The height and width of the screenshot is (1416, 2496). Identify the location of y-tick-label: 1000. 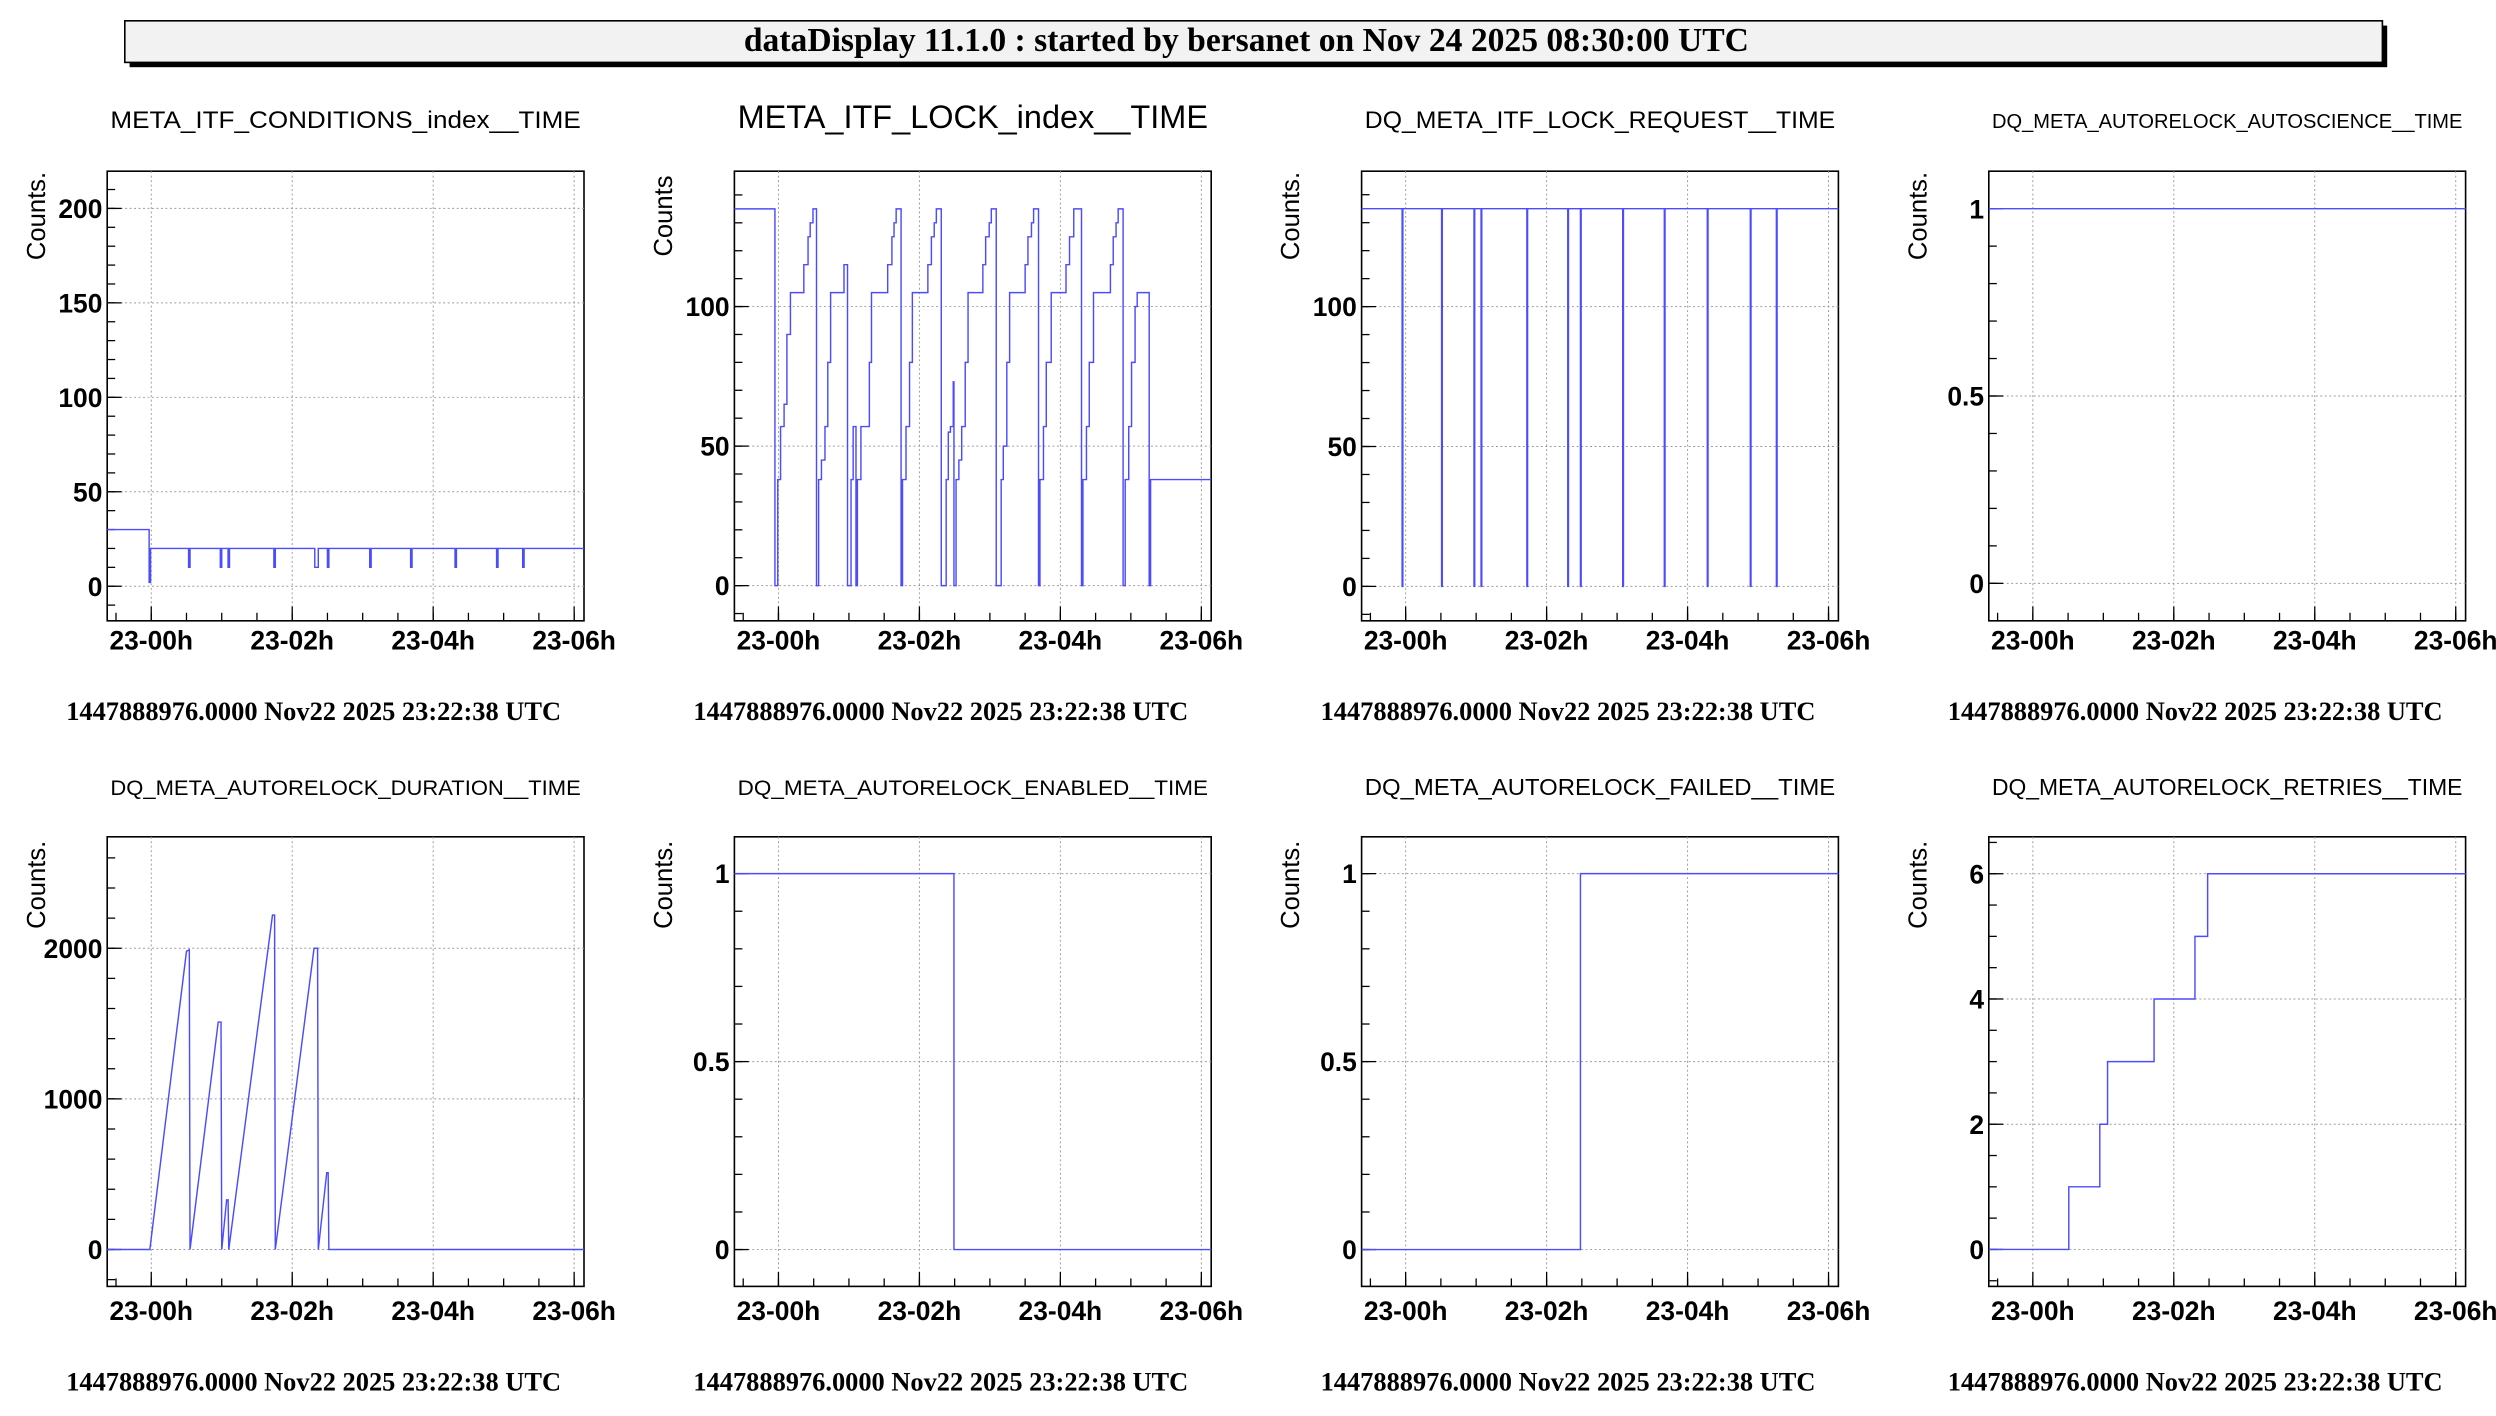
(73, 1099).